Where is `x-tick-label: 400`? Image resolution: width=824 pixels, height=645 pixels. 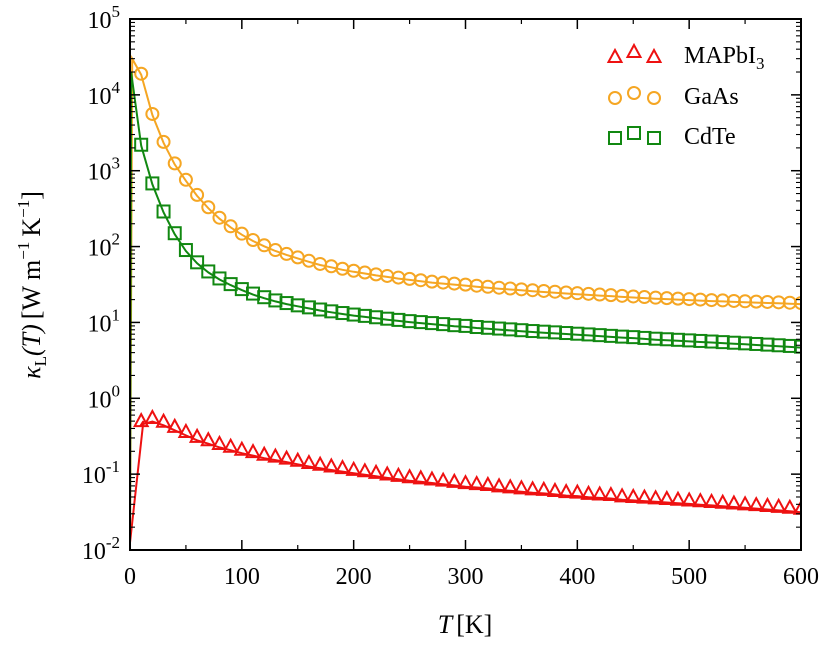 x-tick-label: 400 is located at coordinates (577, 577).